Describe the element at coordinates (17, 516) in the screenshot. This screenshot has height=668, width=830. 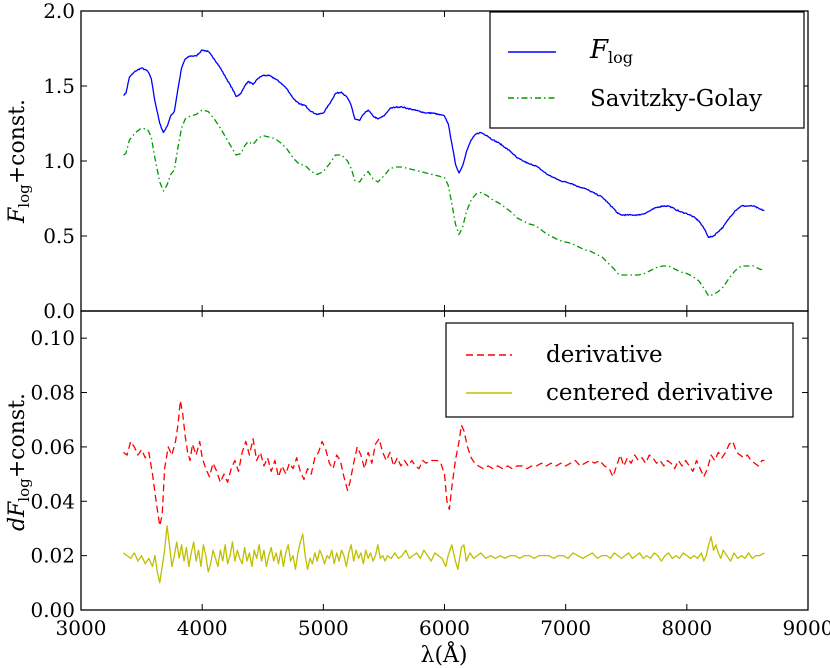
I see `bottom-y-axis-label-main: dF` at that location.